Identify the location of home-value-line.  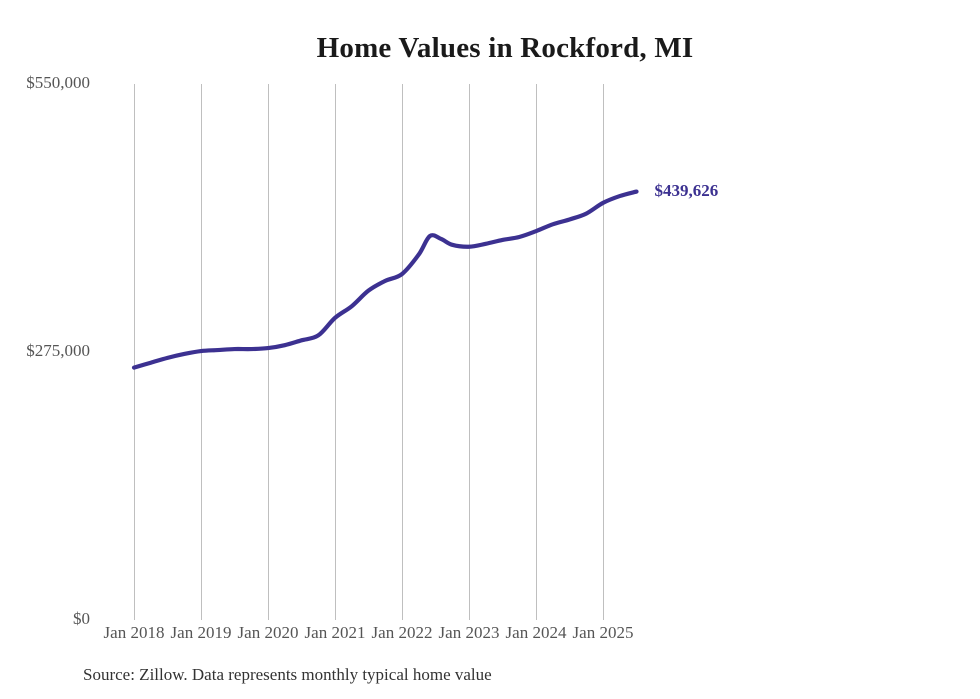
(385, 279).